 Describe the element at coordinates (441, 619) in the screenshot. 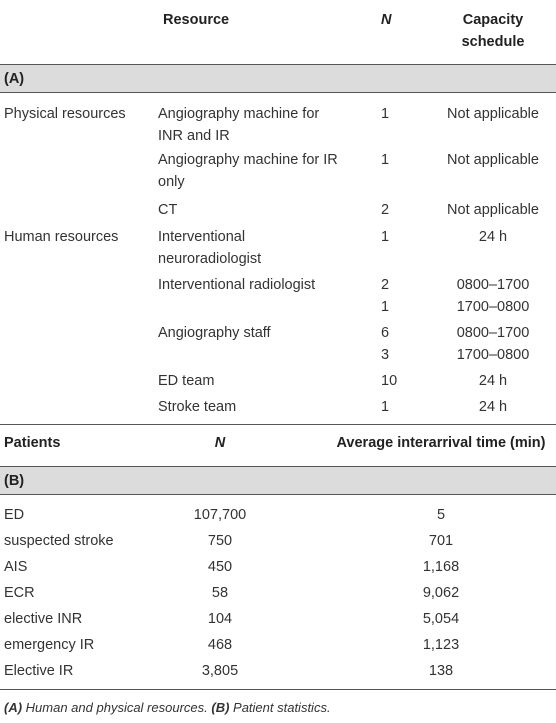

I see `time-cell: 5,054` at that location.